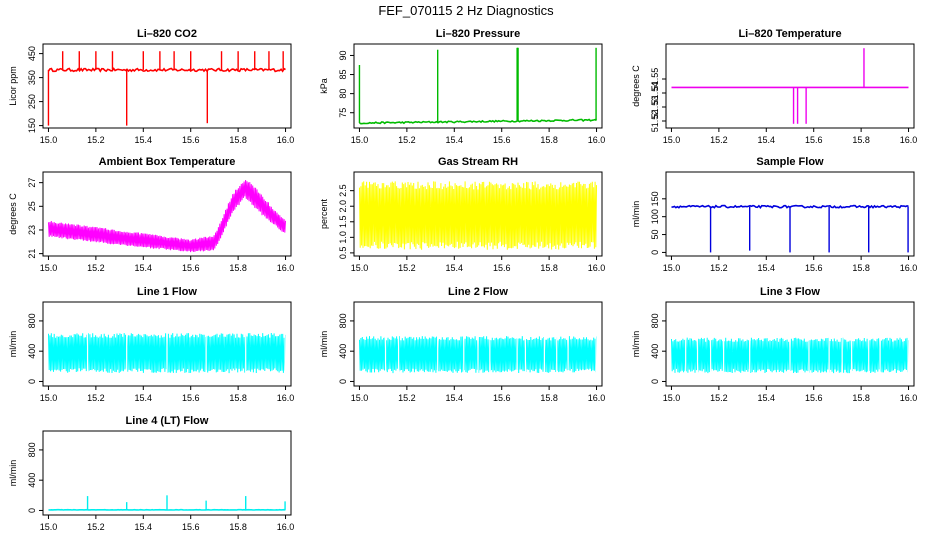  Describe the element at coordinates (32, 77) in the screenshot. I see `y-tick-label: 350` at that location.